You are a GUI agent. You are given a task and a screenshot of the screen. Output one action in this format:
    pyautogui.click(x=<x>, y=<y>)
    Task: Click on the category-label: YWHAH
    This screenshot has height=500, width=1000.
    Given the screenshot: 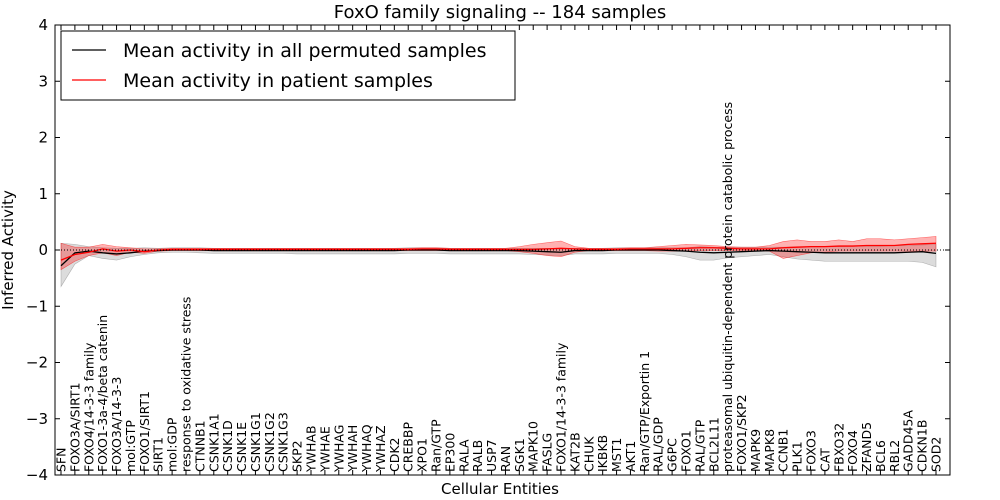 What is the action you would take?
    pyautogui.click(x=352, y=449)
    